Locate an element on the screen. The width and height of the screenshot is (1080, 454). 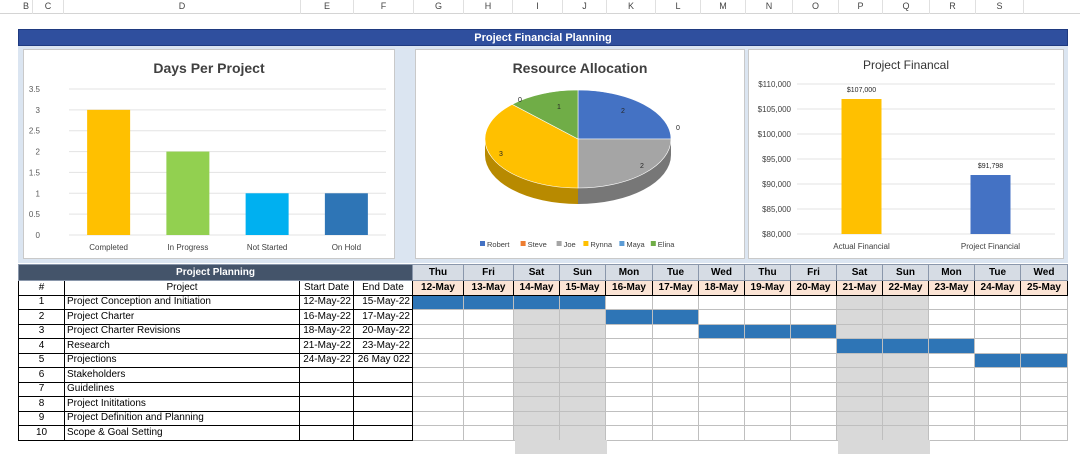
column-letter-d: D is located at coordinates (182, 7).